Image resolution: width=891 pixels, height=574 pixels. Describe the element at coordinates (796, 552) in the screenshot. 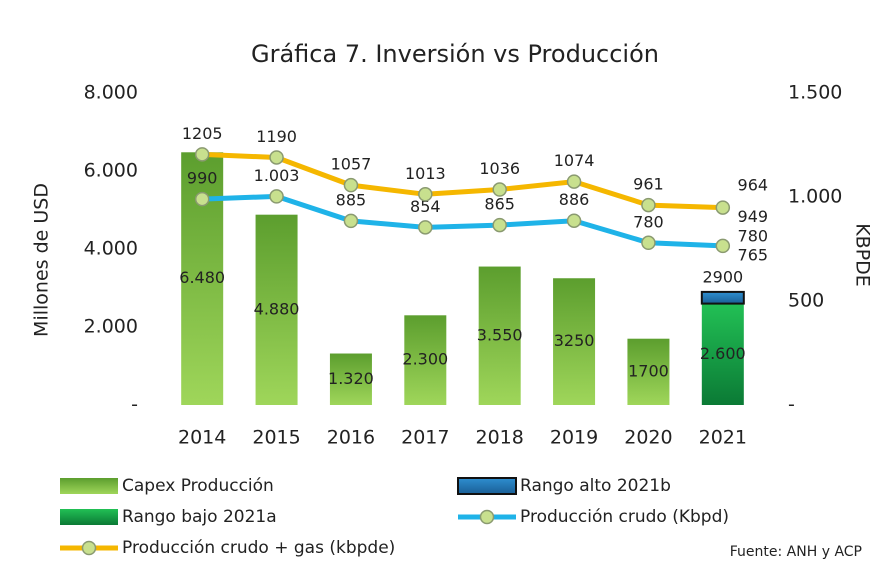

I see `source: Fuente: ANH y ACP` at that location.